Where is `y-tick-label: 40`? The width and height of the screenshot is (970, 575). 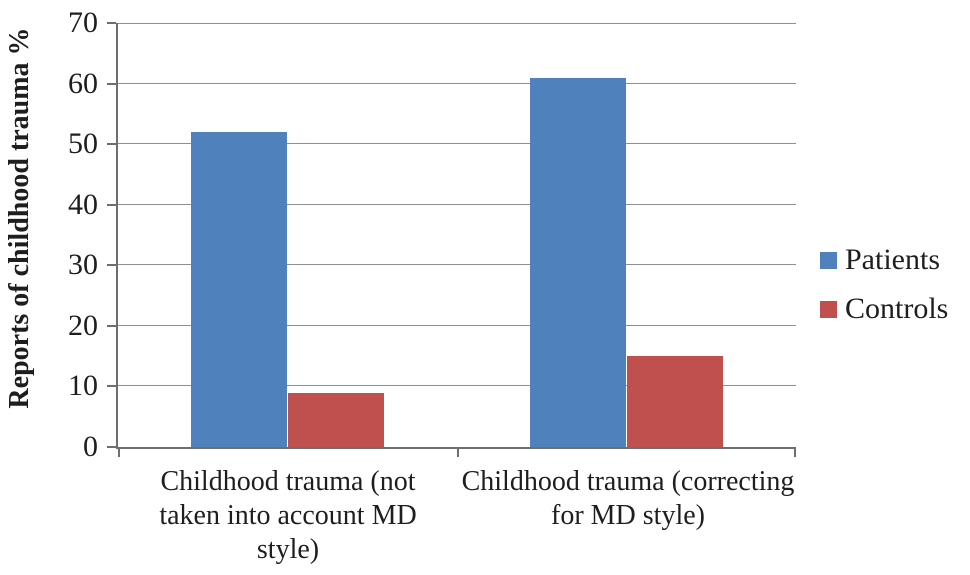 y-tick-label: 40 is located at coordinates (83, 204).